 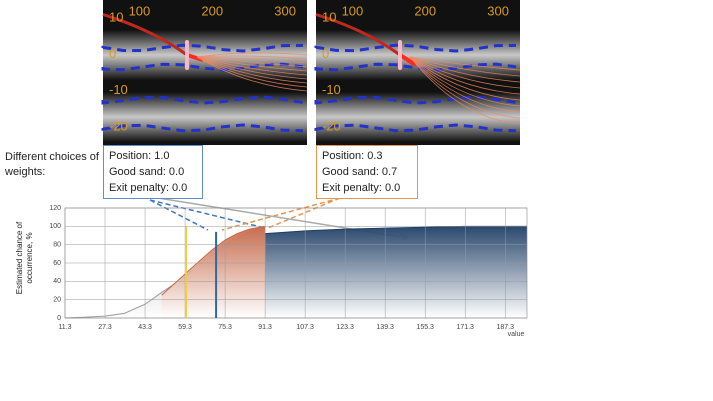 I want to click on x-tick-label: 187.3, so click(x=505, y=327).